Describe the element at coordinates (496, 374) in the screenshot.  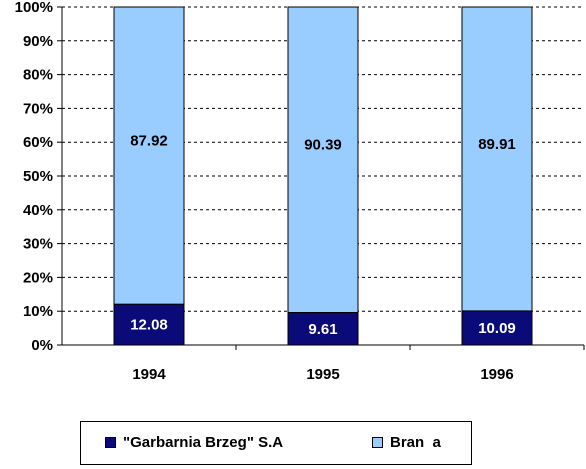
I see `x-tick-label: 1996` at that location.